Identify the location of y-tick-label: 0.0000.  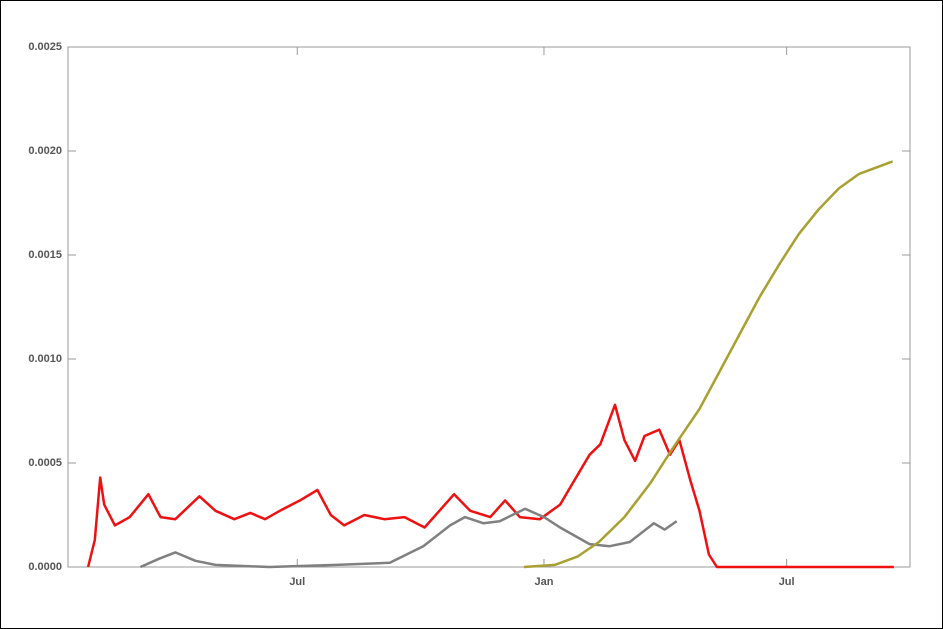
(45, 567).